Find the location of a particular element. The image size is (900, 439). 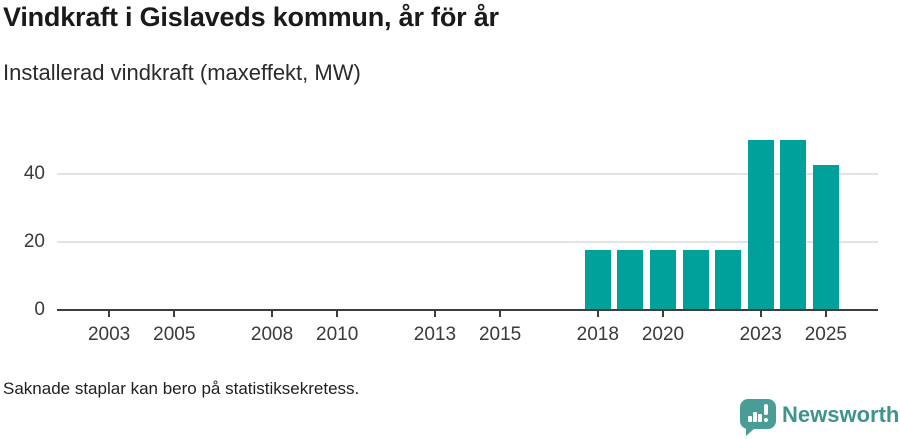

x-tick-2003 is located at coordinates (109, 314).